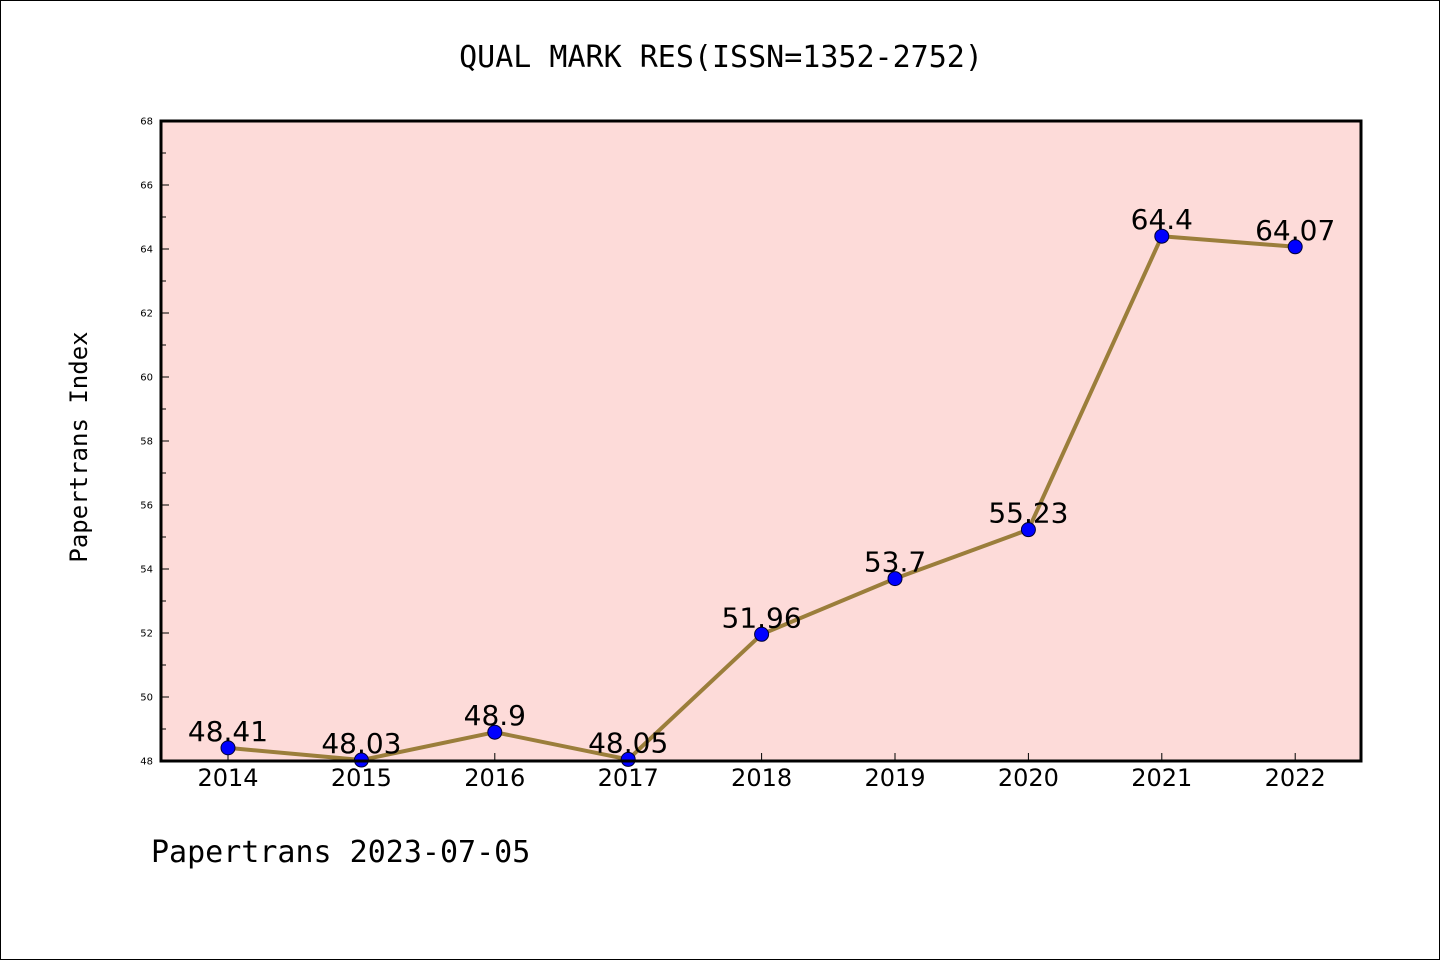  I want to click on y-tick-label: 58, so click(146, 442).